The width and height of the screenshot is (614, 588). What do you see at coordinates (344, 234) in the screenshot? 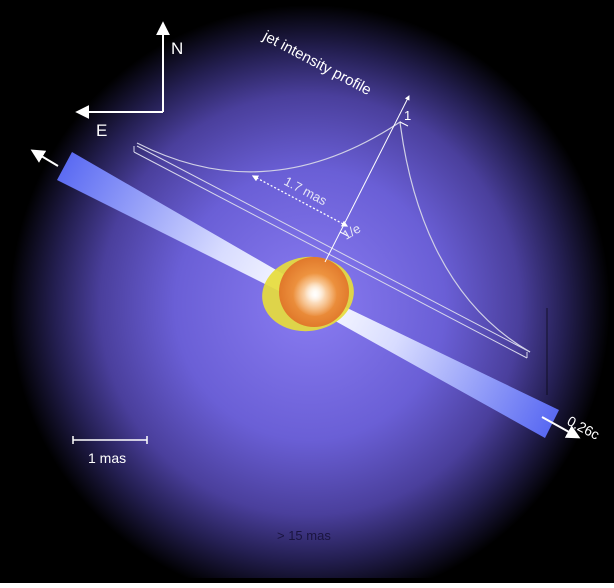
I see `half-tick` at bounding box center [344, 234].